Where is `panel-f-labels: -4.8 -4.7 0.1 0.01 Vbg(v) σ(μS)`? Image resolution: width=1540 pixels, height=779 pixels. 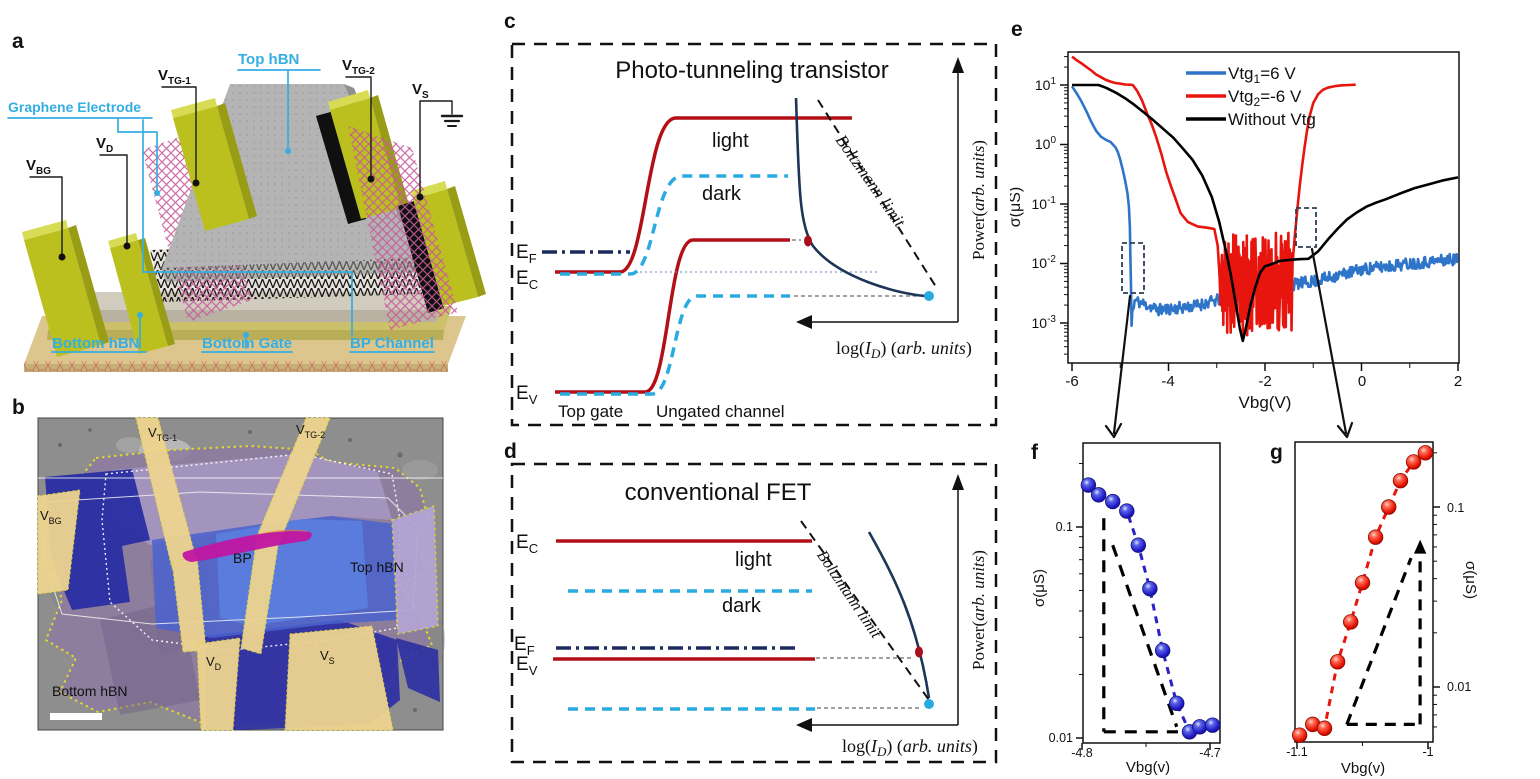
panel-f-labels: -4.8 -4.7 0.1 0.01 Vbg(v) σ(μS) is located at coordinates (1126, 648).